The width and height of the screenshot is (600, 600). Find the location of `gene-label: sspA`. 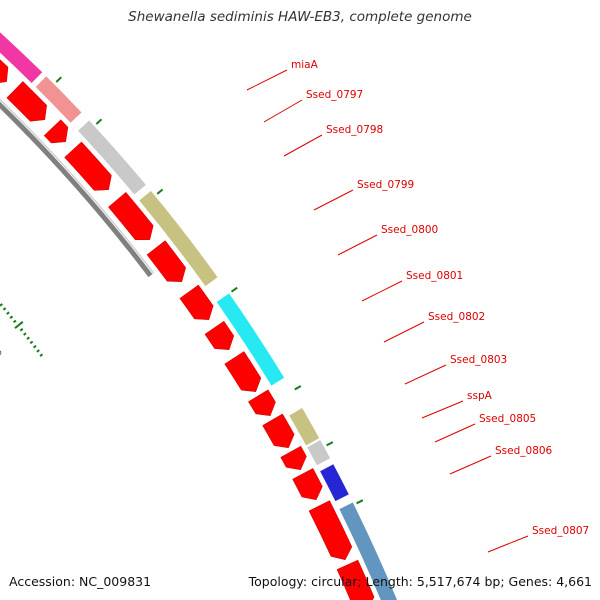

gene-label: sspA is located at coordinates (480, 396).